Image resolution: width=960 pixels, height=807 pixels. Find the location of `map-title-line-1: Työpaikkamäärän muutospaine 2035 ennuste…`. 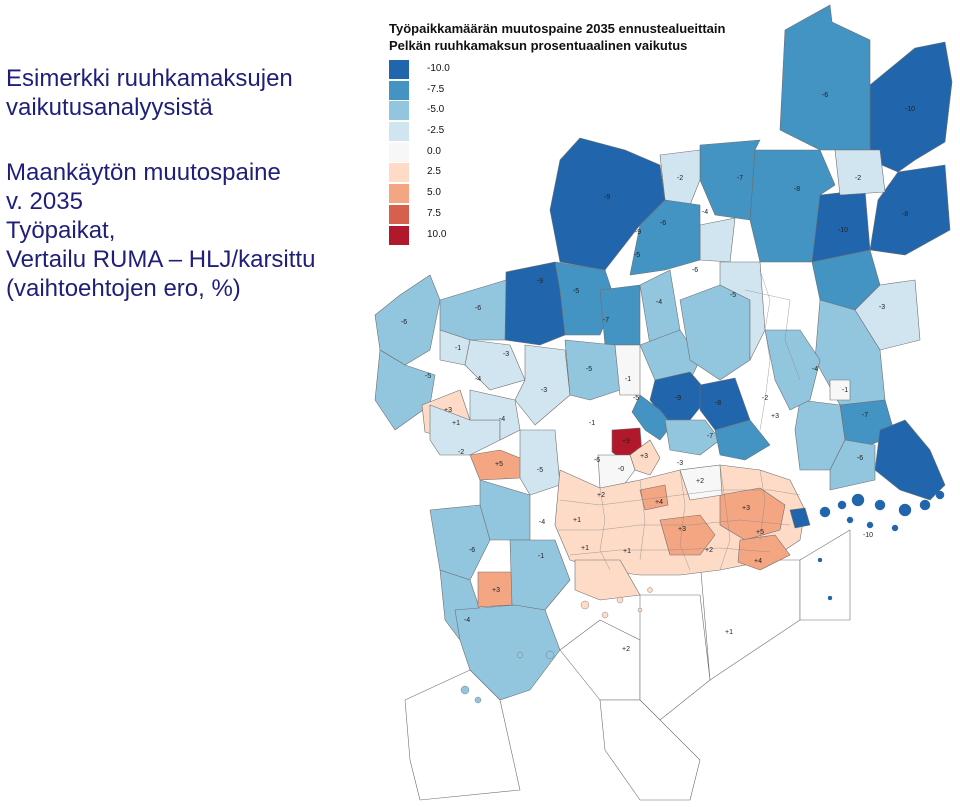

map-title-line-1: Työpaikkamäärän muutospaine 2035 ennuste… is located at coordinates (557, 28).